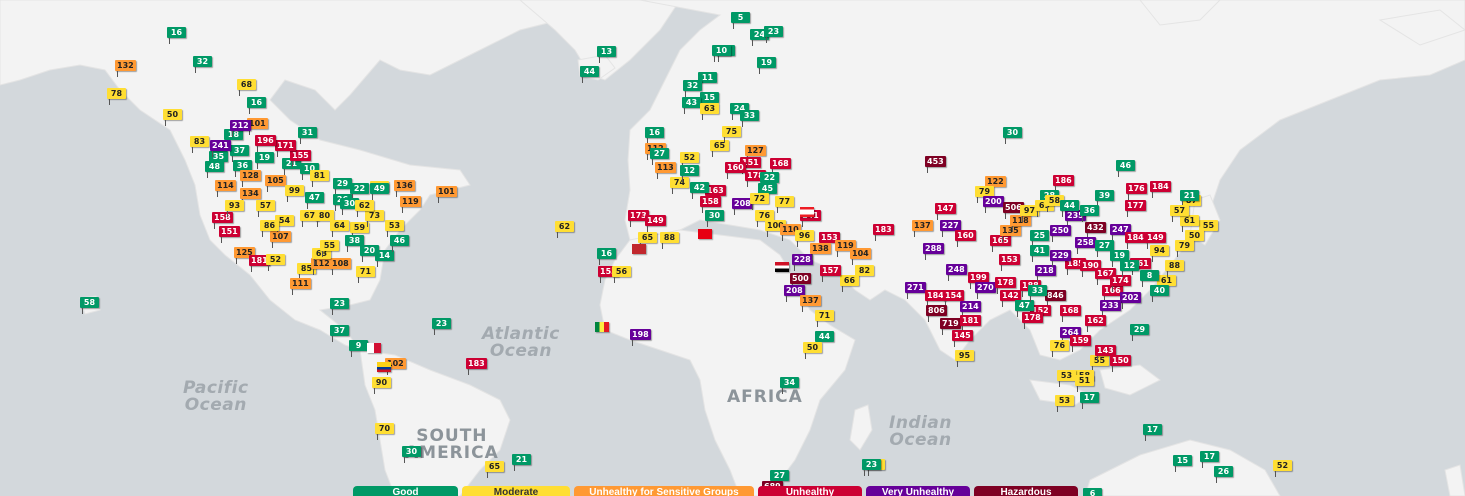 The image size is (1465, 496). What do you see at coordinates (300, 286) in the screenshot?
I see `station-marker: 111` at bounding box center [300, 286].